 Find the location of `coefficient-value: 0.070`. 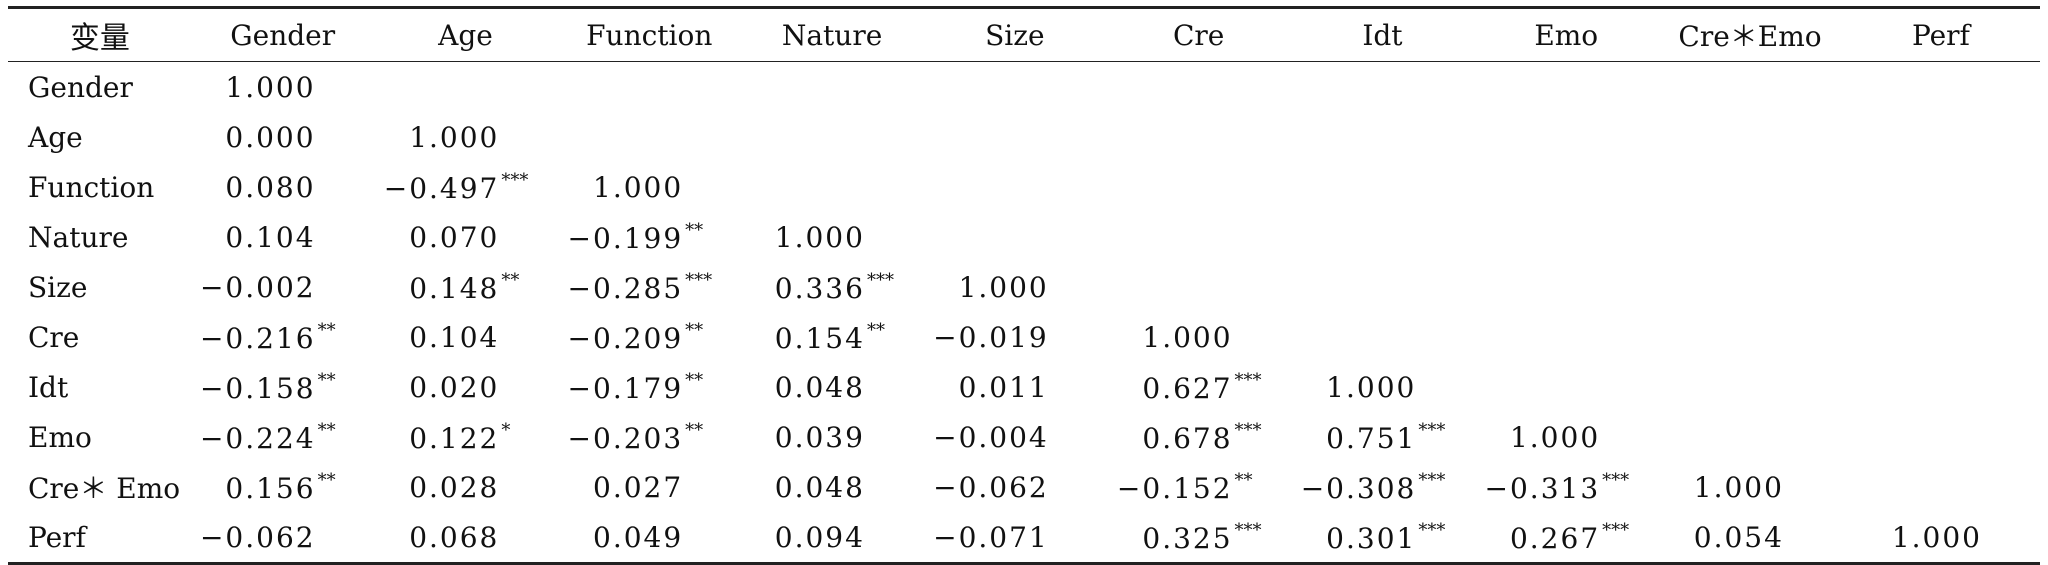

coefficient-value: 0.070 is located at coordinates (454, 237).